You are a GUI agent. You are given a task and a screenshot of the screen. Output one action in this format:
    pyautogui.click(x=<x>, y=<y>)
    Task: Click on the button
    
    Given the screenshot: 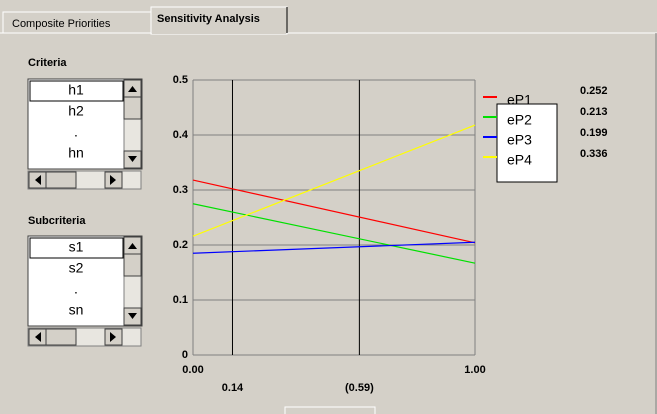 What is the action you would take?
    pyautogui.click(x=330, y=410)
    